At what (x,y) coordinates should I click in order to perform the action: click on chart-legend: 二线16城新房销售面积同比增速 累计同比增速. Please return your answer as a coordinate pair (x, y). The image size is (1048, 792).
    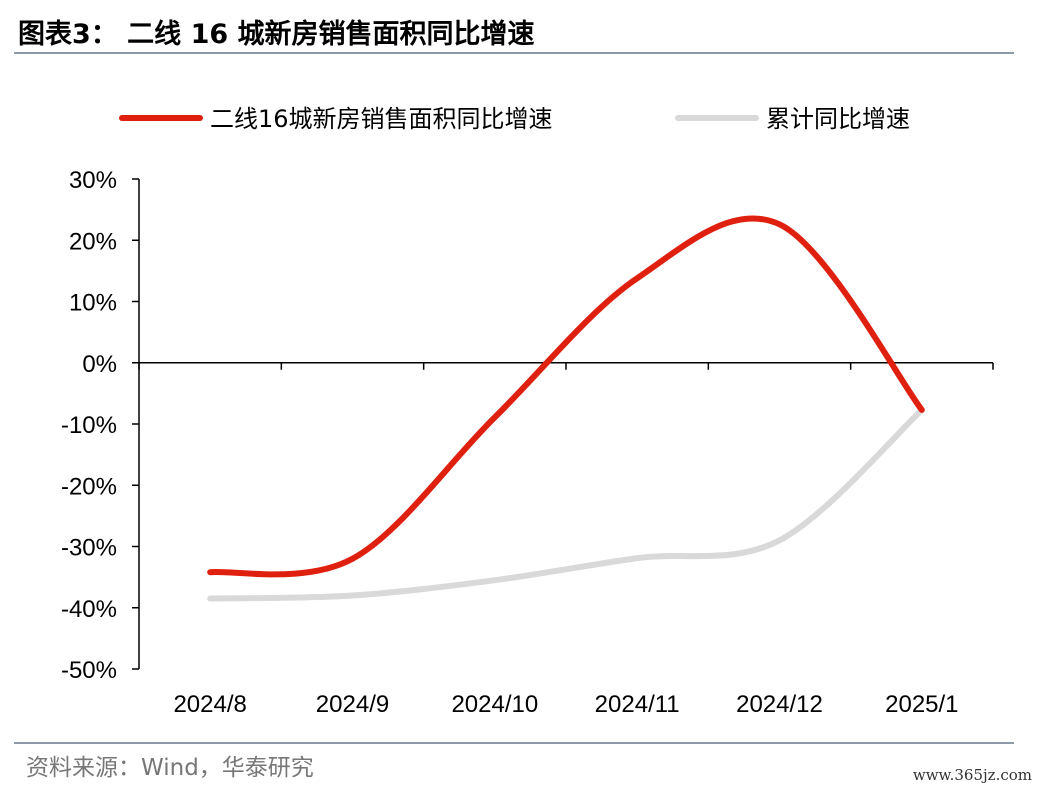
    Looking at the image, I should click on (514, 119).